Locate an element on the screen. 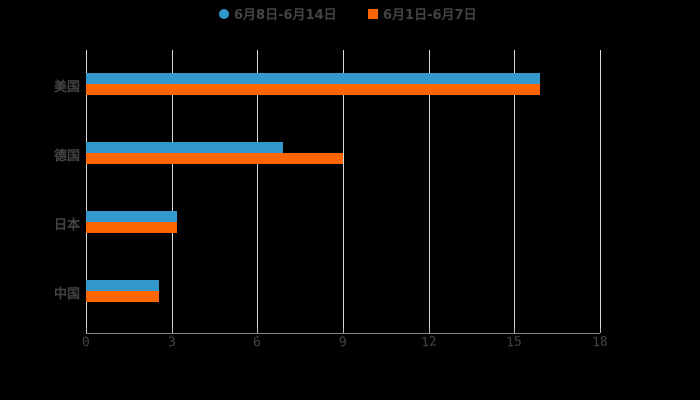 Image resolution: width=700 pixels, height=400 pixels. category-label: 德国 is located at coordinates (66, 156).